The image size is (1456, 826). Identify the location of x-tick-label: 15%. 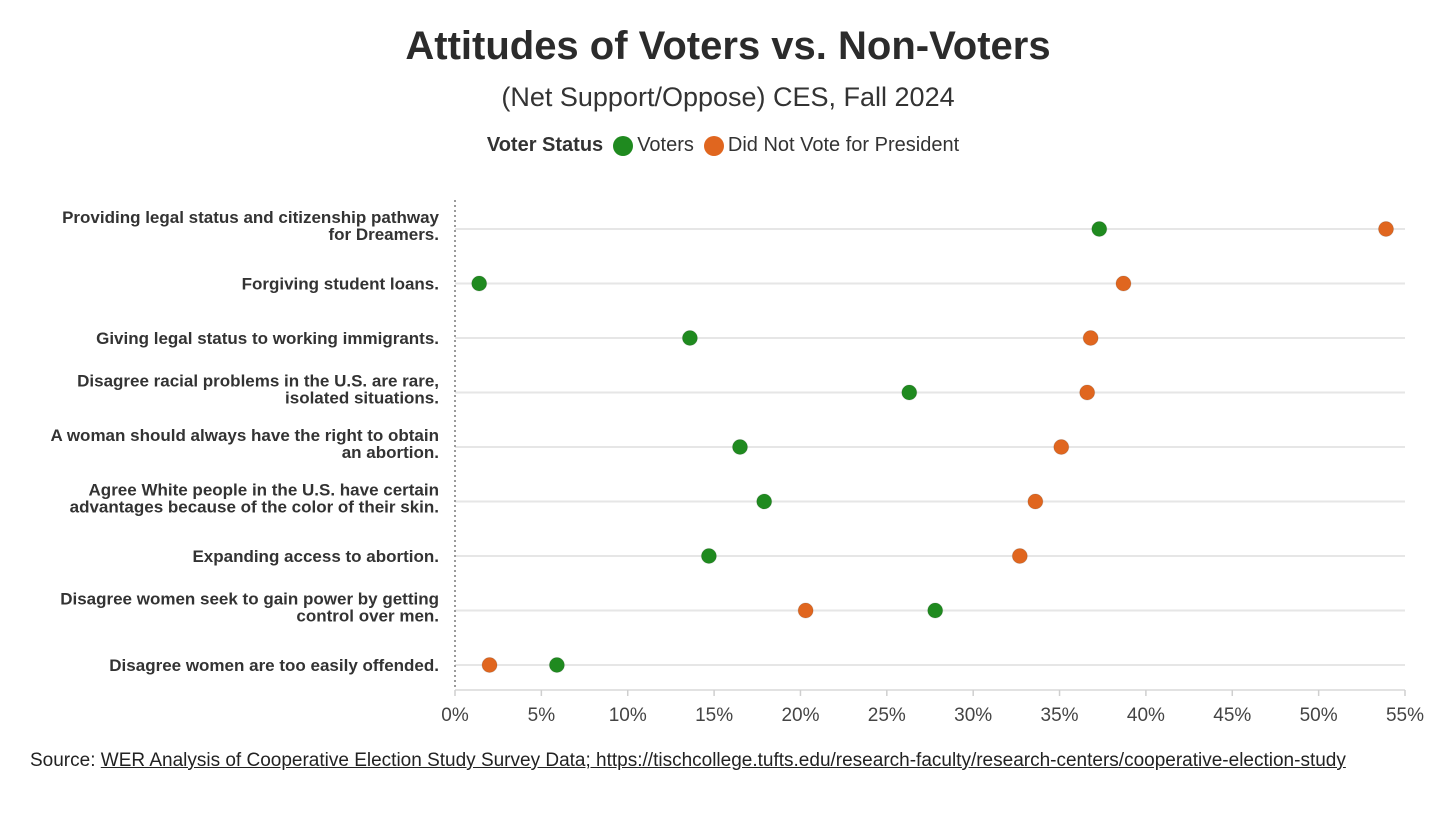
(714, 715).